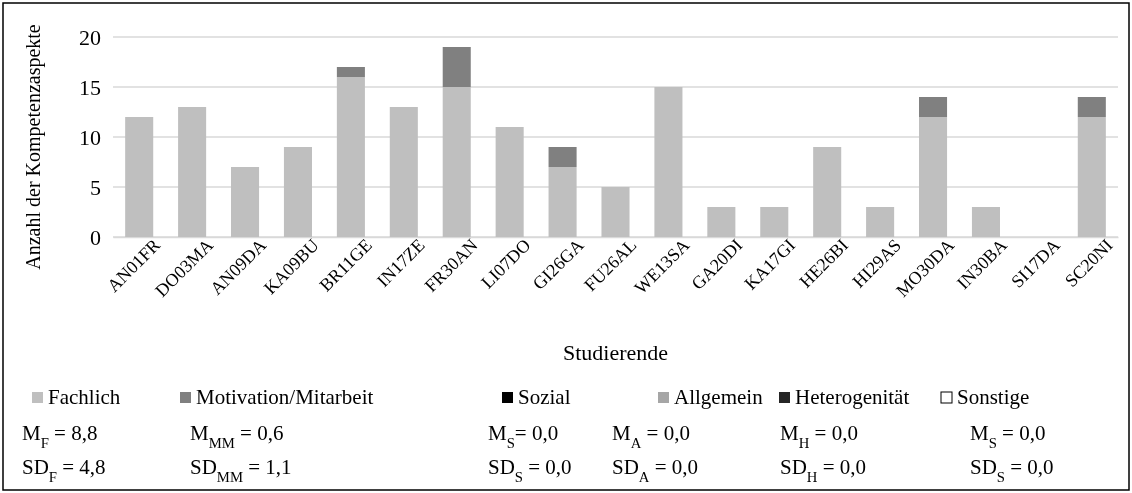 This screenshot has width=1132, height=493. I want to click on text: M$_{A}$ = 0,0, so click(651, 436).